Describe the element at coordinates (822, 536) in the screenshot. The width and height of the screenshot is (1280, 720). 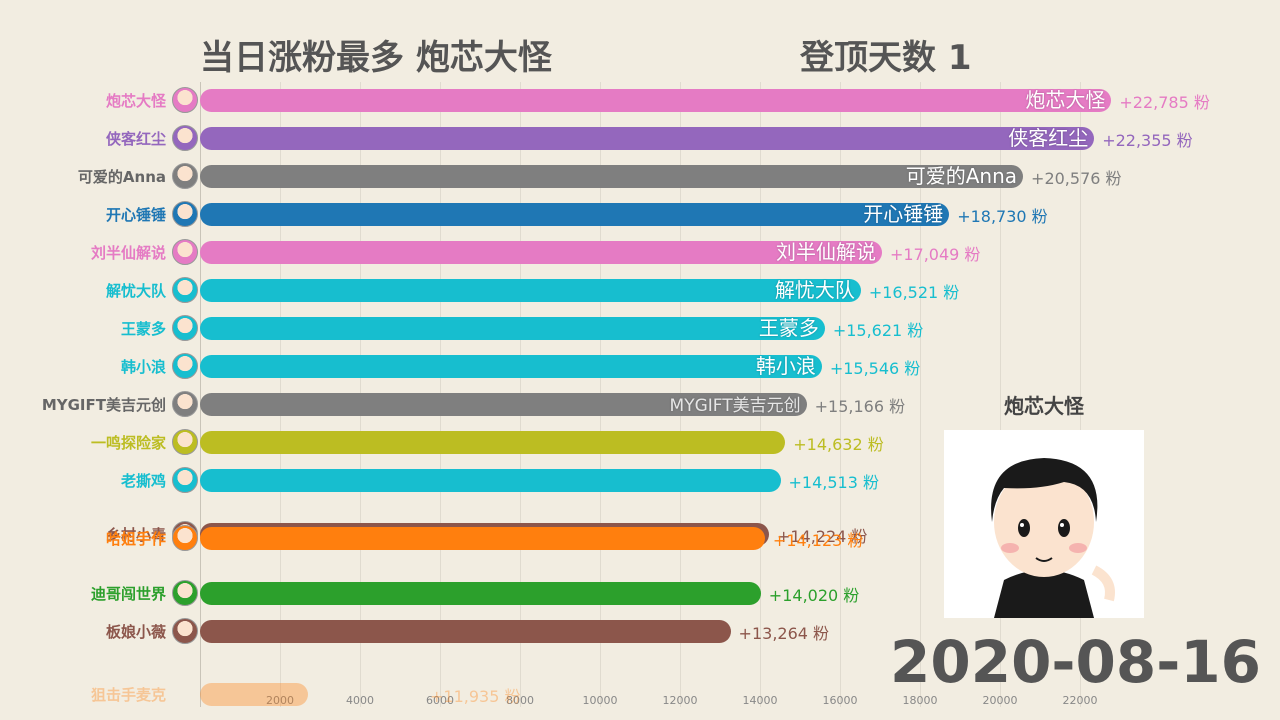
I see `value-label: +14,224 粉` at that location.